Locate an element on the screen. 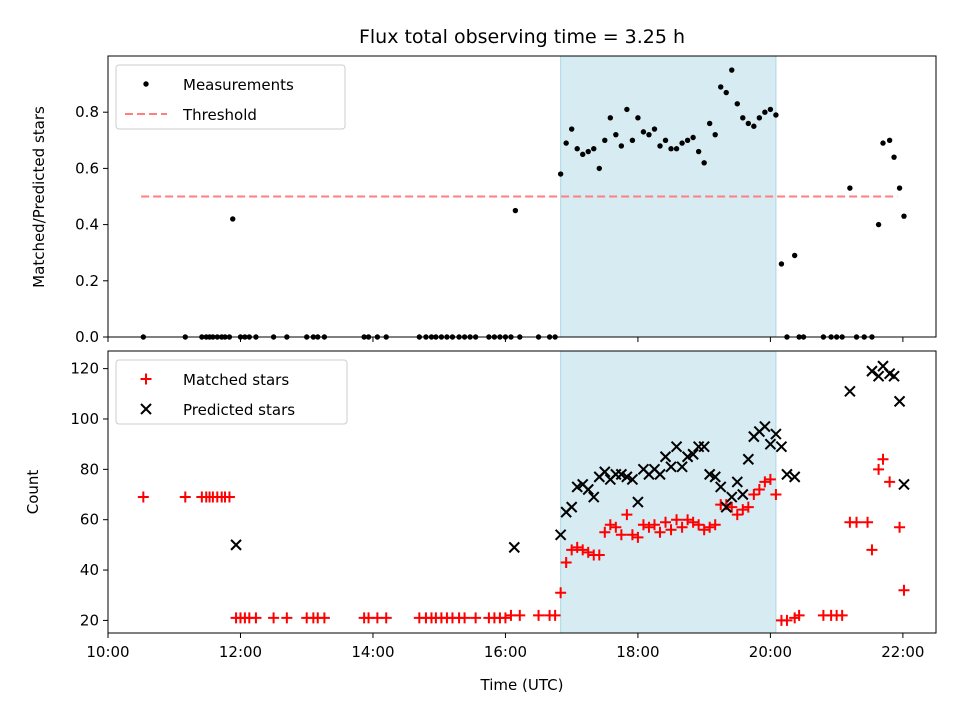 This screenshot has height=720, width=960. top-legend: Measurements Threshold is located at coordinates (230, 97).